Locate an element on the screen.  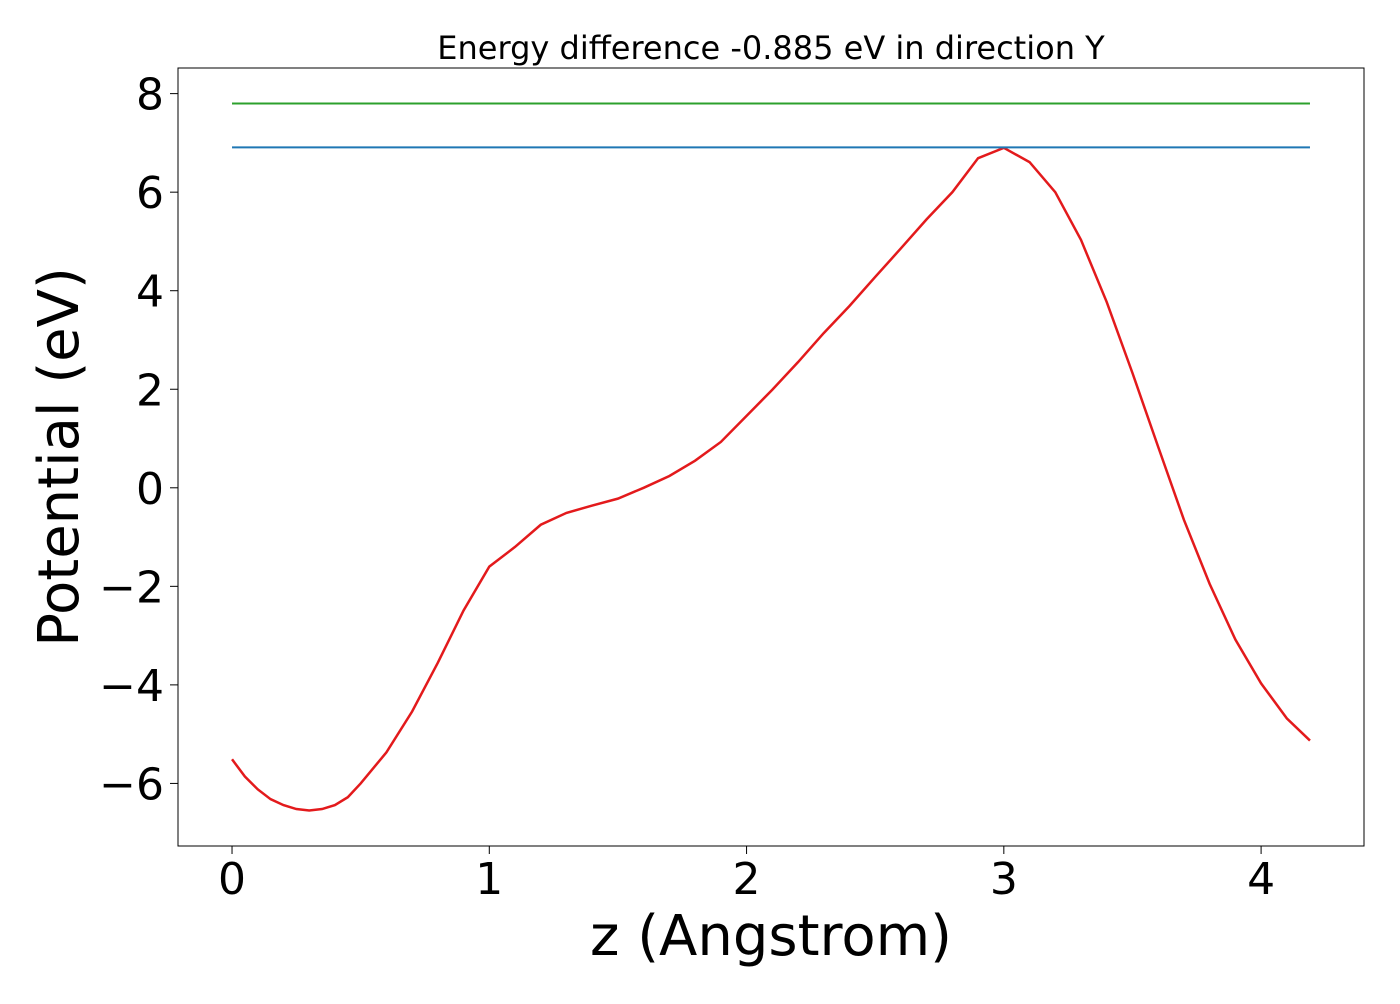
y-tick-label: 4 is located at coordinates (150, 292).